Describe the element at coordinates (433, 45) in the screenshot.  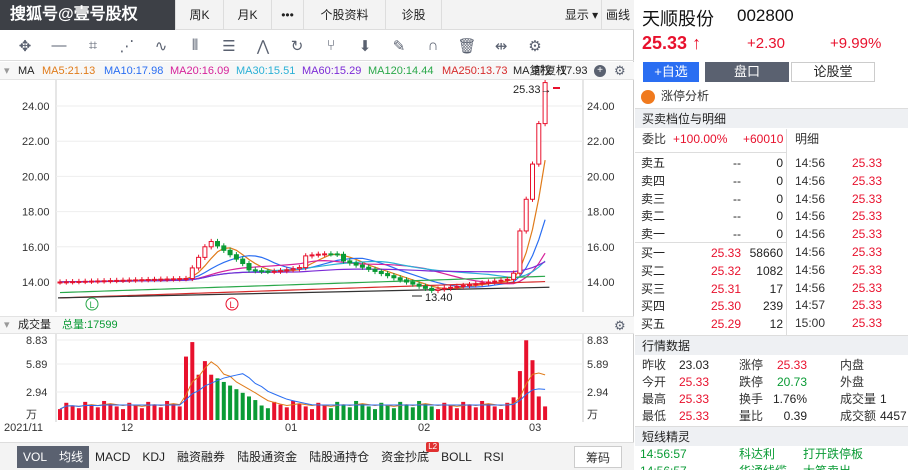
I see `magnet-icon: ∩` at that location.